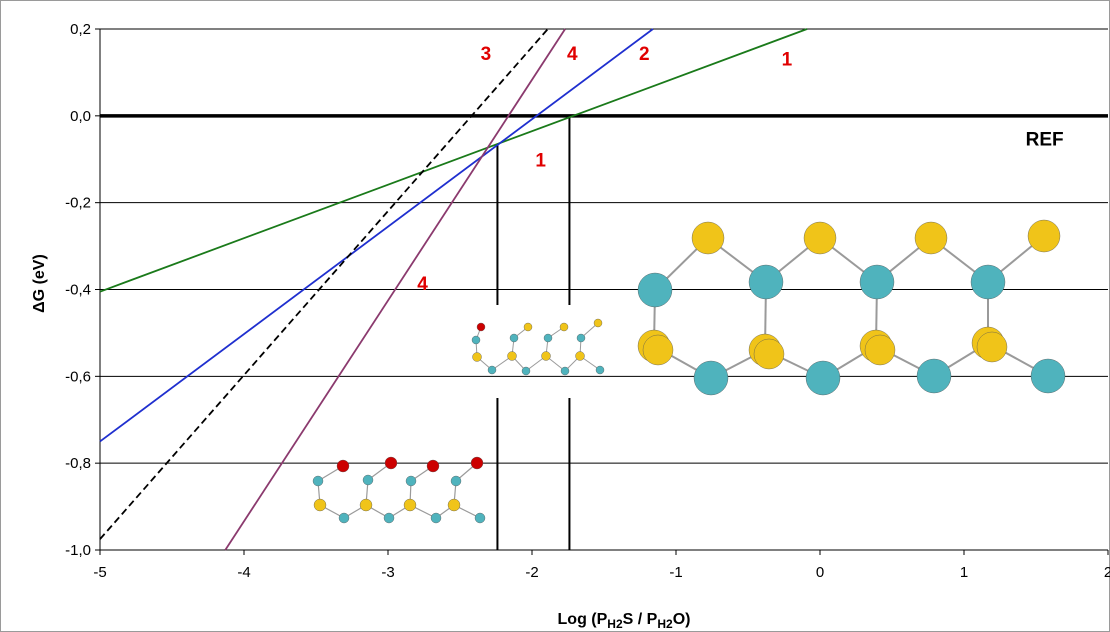  Describe the element at coordinates (39, 283) in the screenshot. I see `y-axis-title: ΔG (eV)` at that location.